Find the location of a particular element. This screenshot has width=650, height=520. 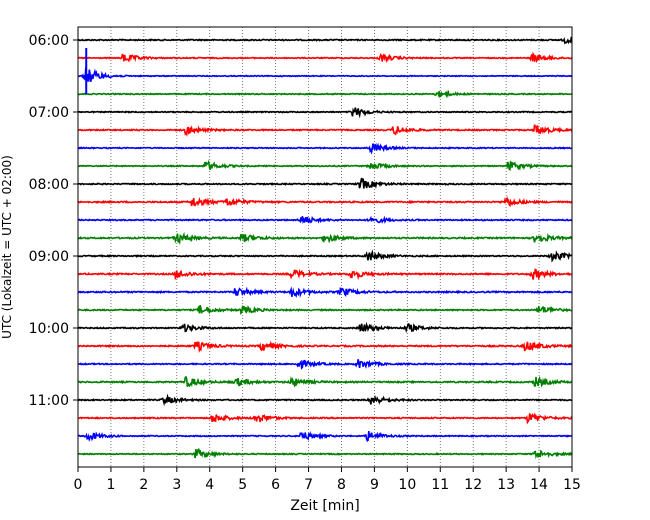

x-tick-label: 6 is located at coordinates (275, 485).